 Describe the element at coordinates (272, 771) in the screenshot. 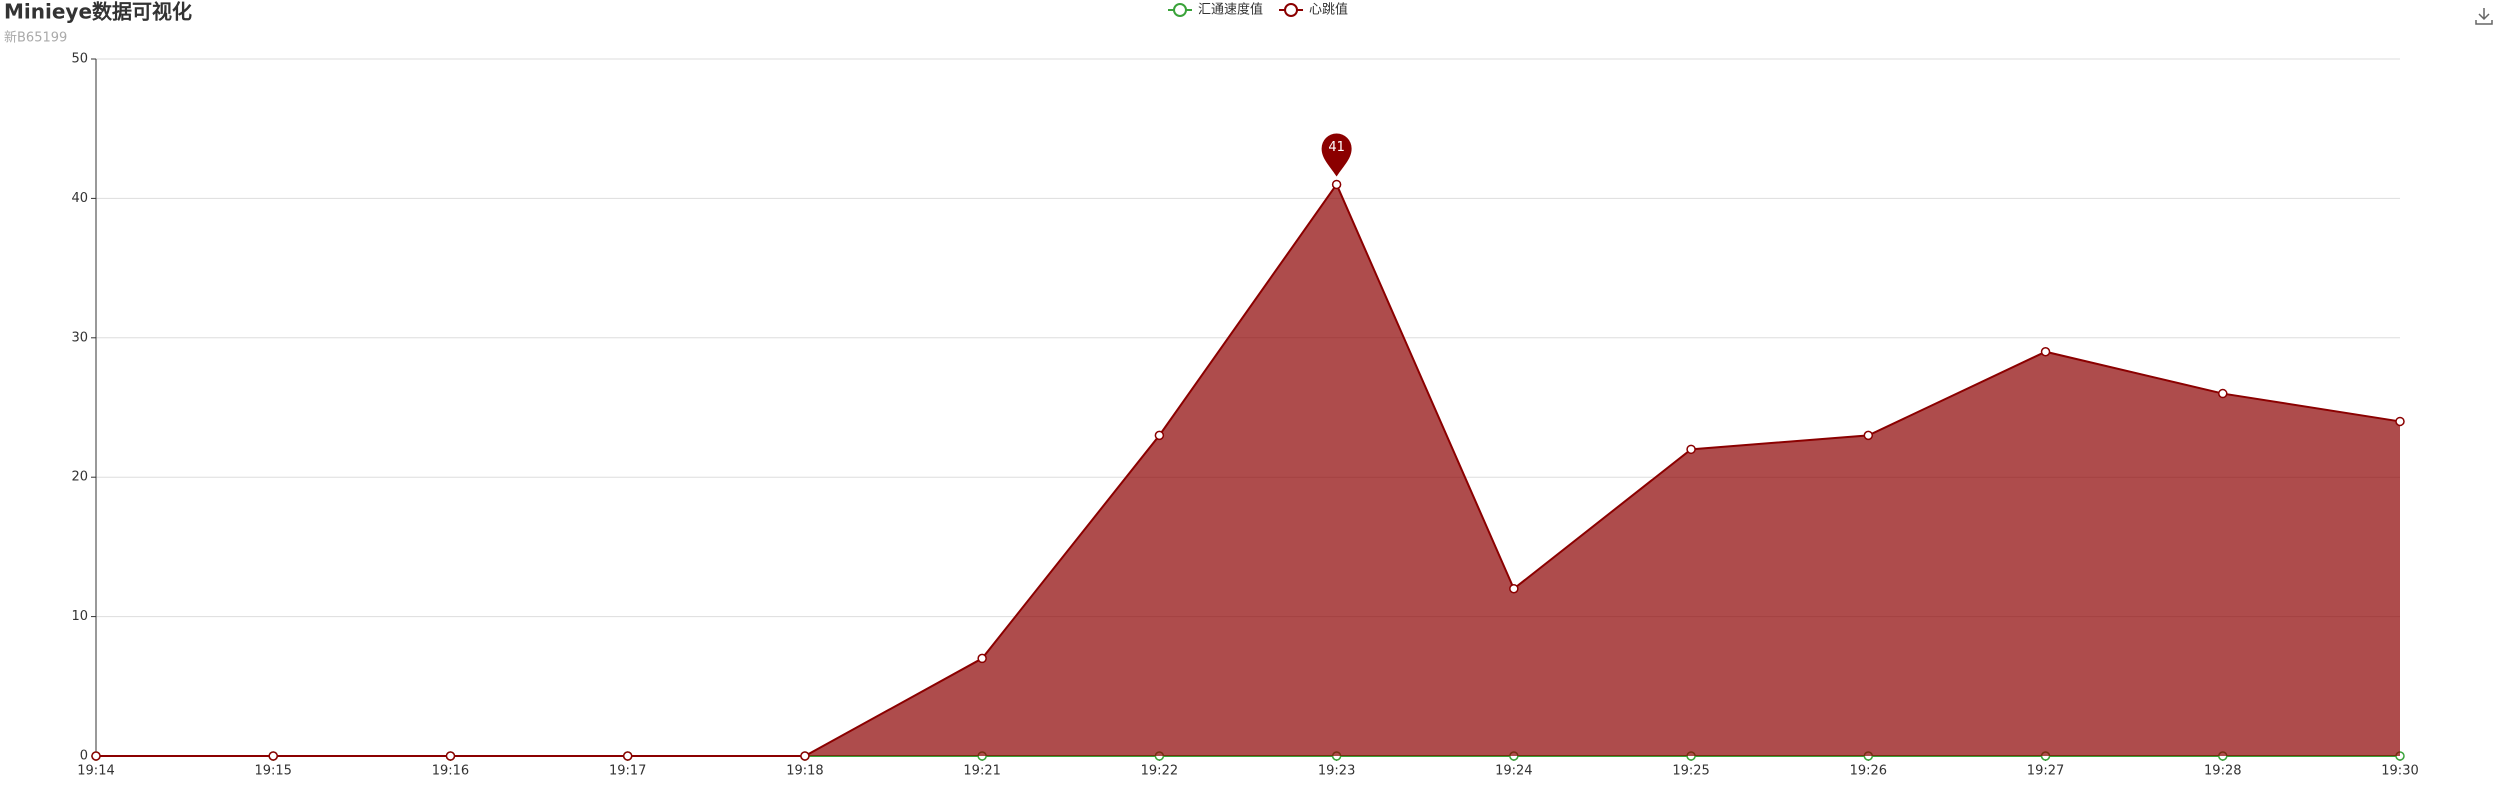

I see `x-tick-label: 19:15` at that location.